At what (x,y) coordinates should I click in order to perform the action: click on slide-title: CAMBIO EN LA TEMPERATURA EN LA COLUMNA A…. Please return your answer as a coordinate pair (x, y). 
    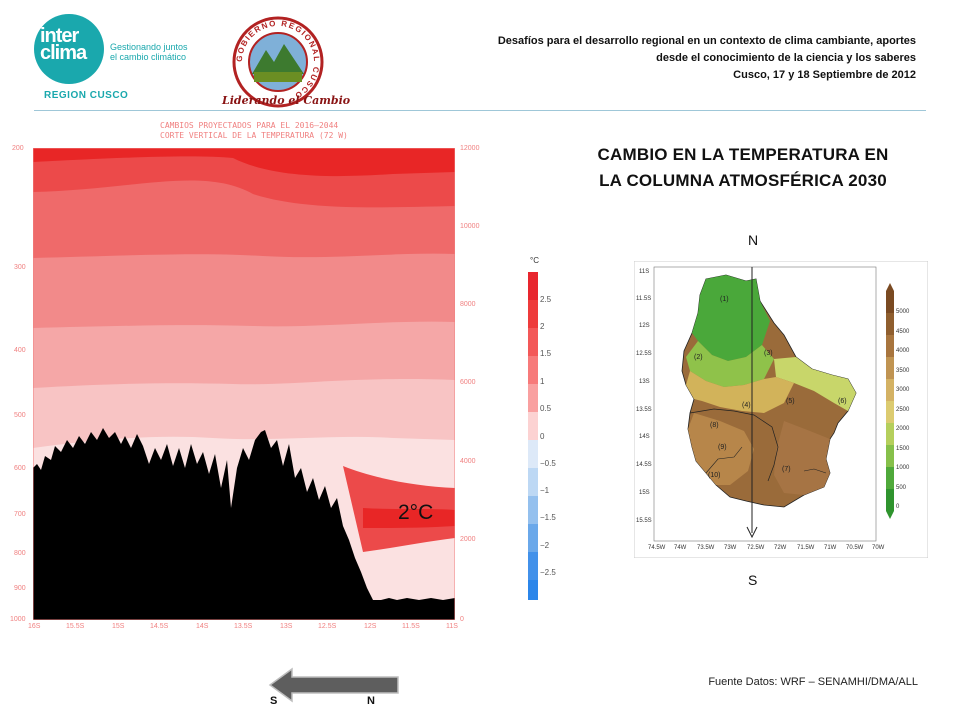
    Looking at the image, I should click on (743, 167).